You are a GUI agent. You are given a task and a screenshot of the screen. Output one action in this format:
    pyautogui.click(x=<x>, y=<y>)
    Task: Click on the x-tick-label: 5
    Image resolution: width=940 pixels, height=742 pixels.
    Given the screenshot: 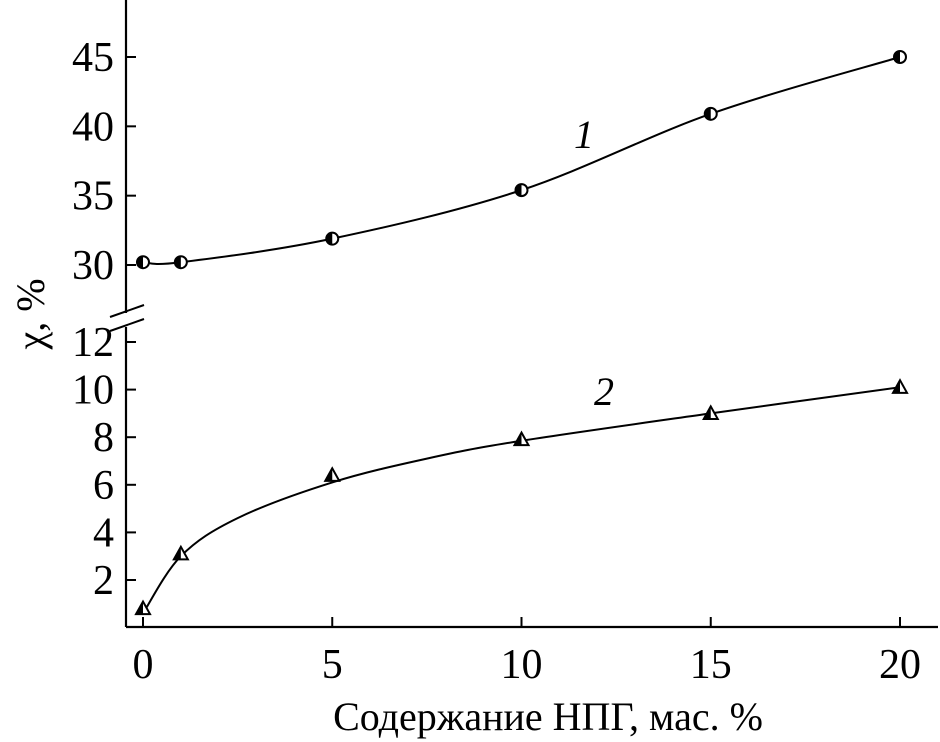 What is the action you would take?
    pyautogui.click(x=332, y=665)
    